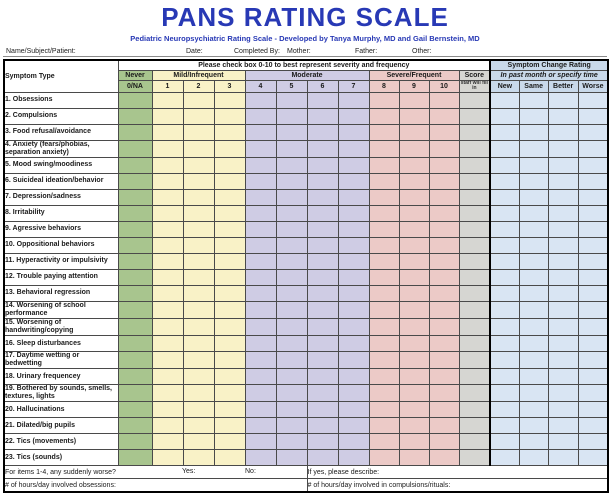  I want to click on rating-checkbox-cell-row16-0NA, so click(135, 344).